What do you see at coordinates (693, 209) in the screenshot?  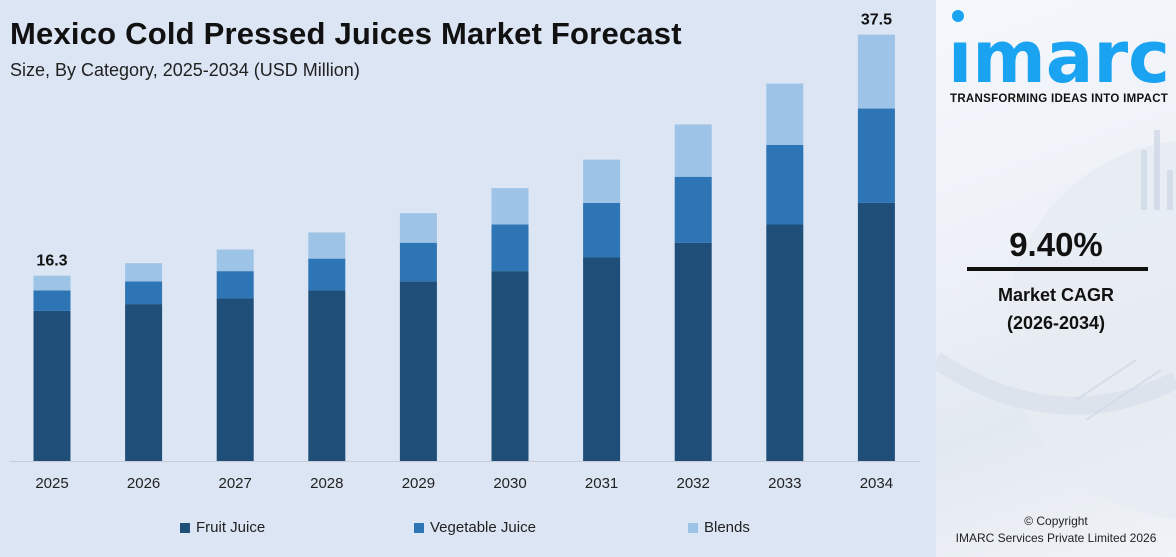 I see `bar-vegetable-juice-2032` at bounding box center [693, 209].